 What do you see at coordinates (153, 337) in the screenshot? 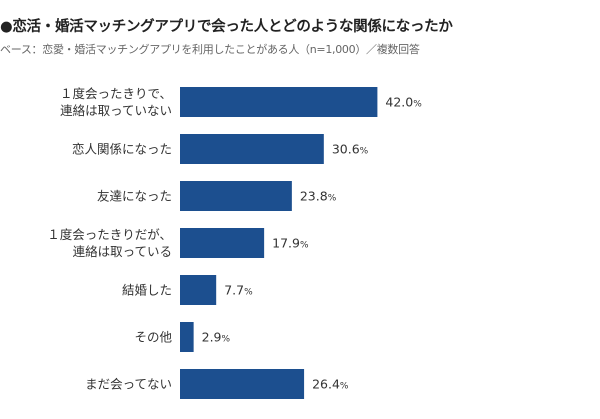
I see `category-label: その他` at bounding box center [153, 337].